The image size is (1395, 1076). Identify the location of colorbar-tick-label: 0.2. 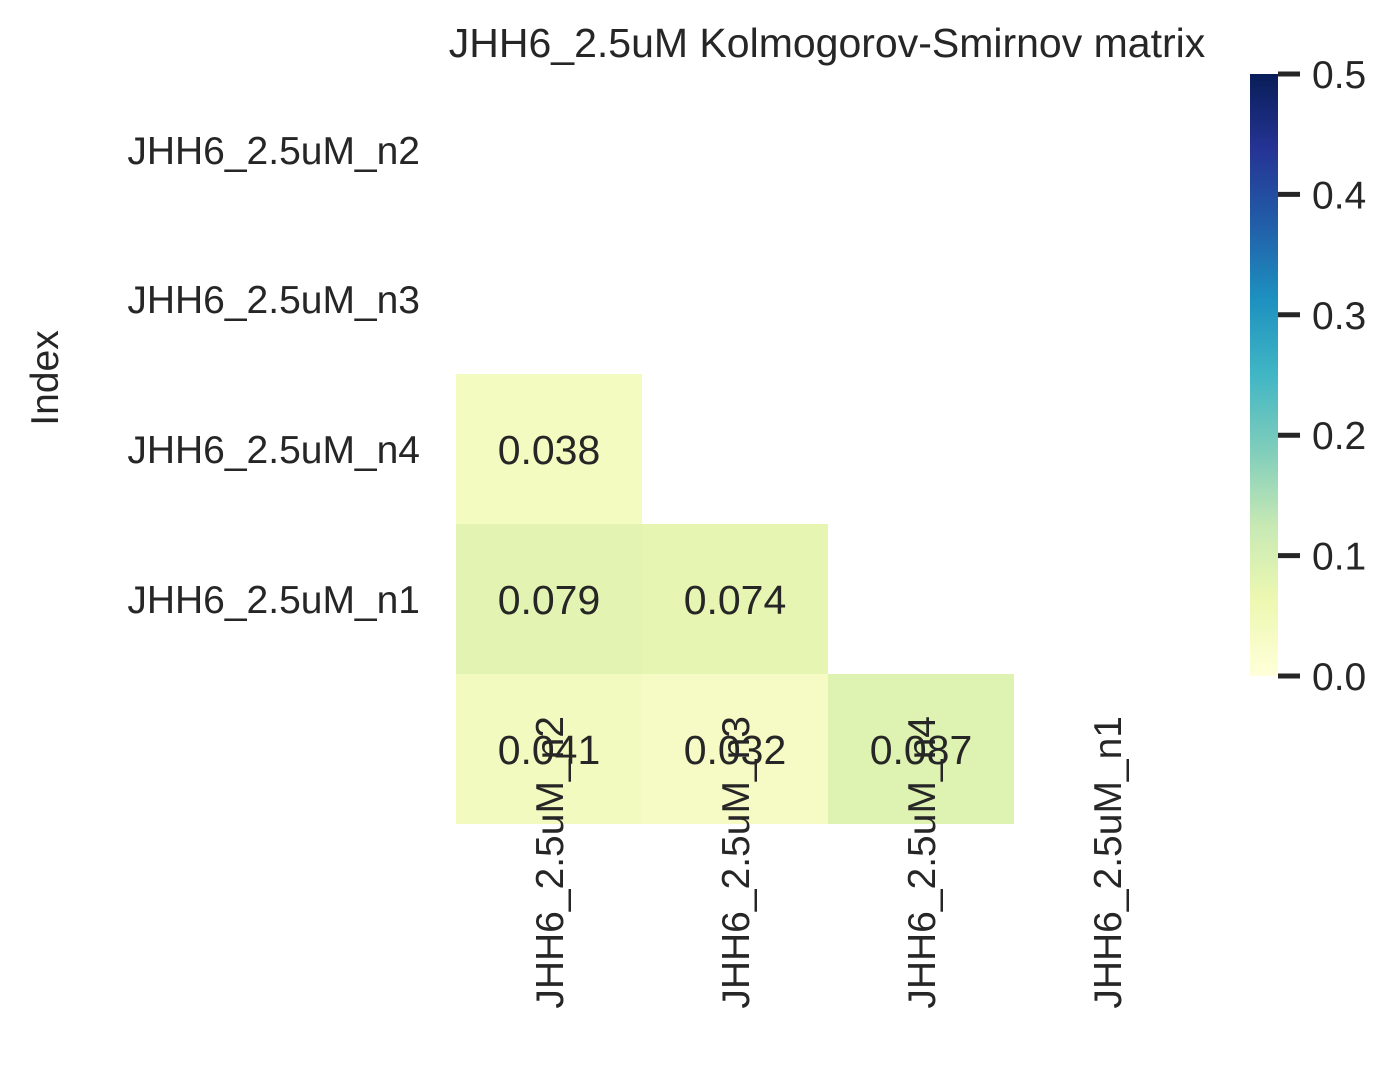
(1339, 436).